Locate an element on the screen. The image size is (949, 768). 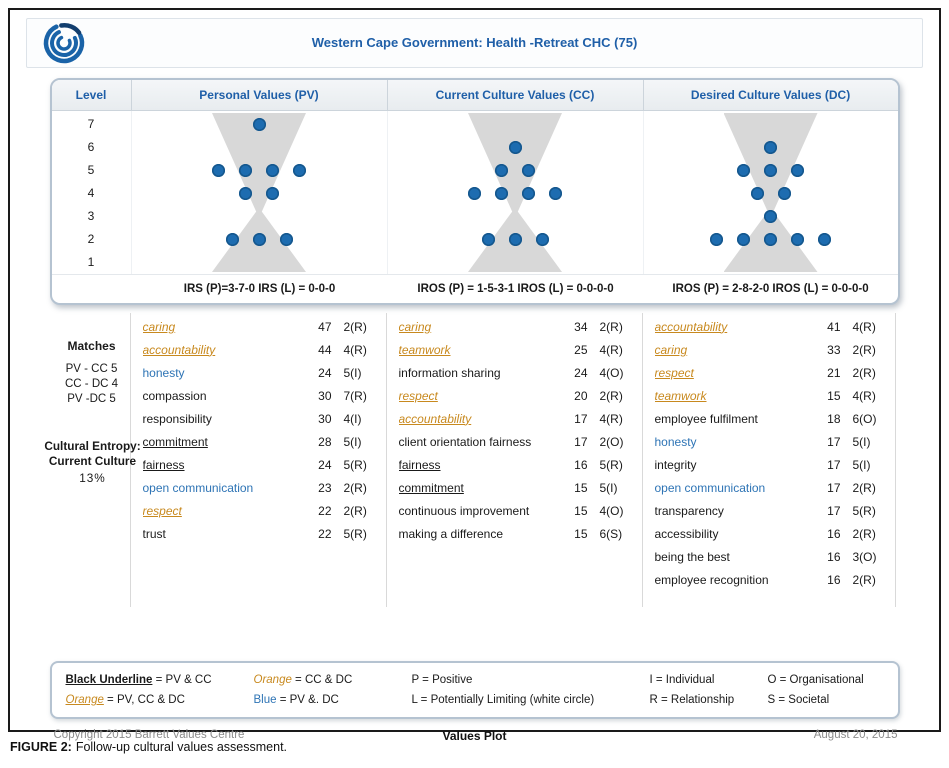
legend-line: R = Relationship is located at coordinates (709, 700).